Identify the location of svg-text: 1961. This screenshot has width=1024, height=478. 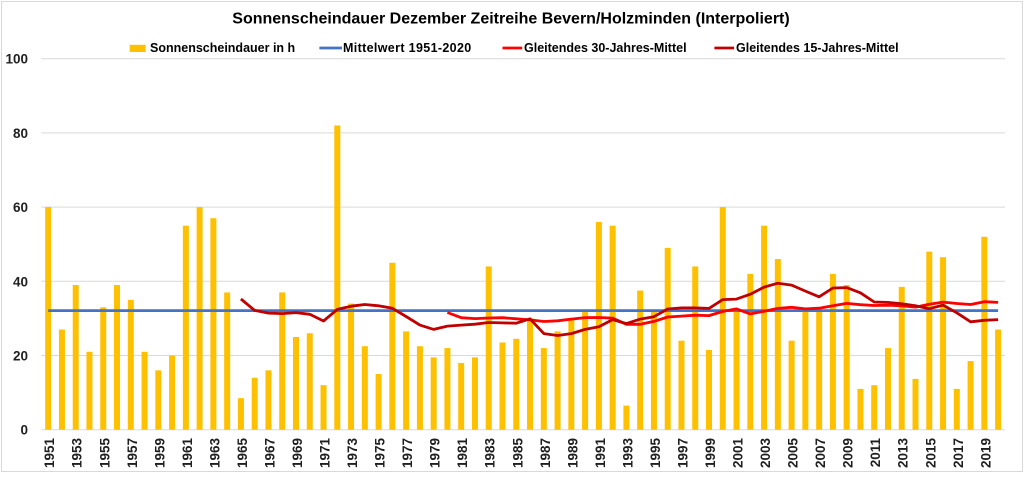
(187, 453).